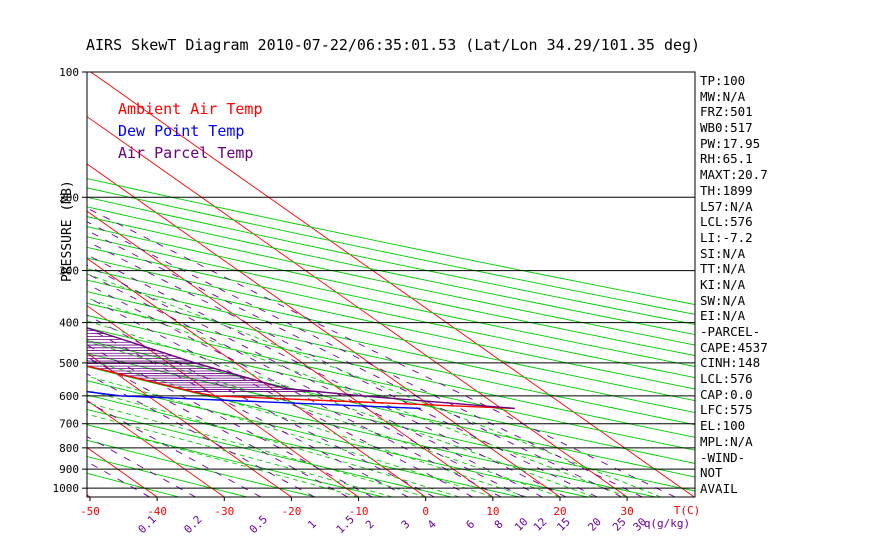 Image resolution: width=870 pixels, height=560 pixels. What do you see at coordinates (726, 237) in the screenshot?
I see `index-li: LI:-7.2` at bounding box center [726, 237].